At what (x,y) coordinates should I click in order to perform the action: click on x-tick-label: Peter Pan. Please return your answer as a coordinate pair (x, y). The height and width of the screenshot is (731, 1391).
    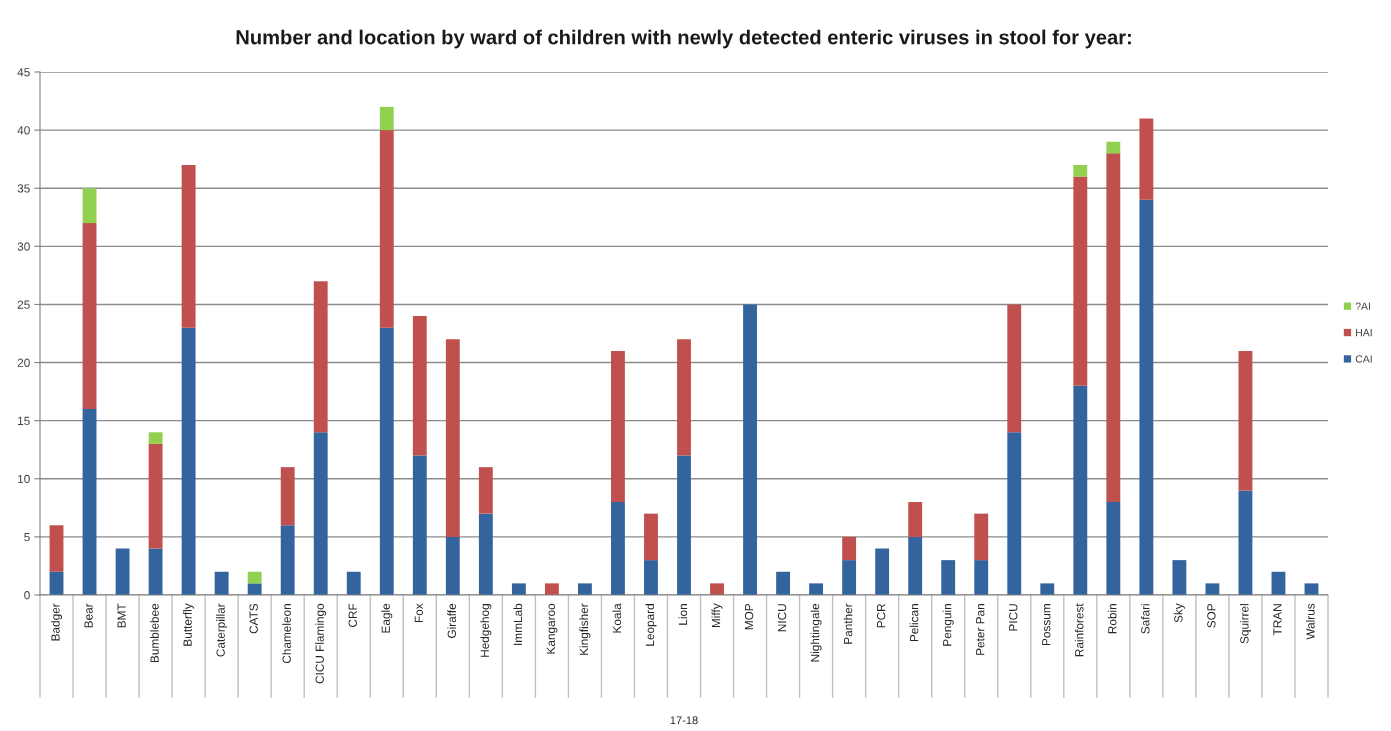
    Looking at the image, I should click on (980, 629).